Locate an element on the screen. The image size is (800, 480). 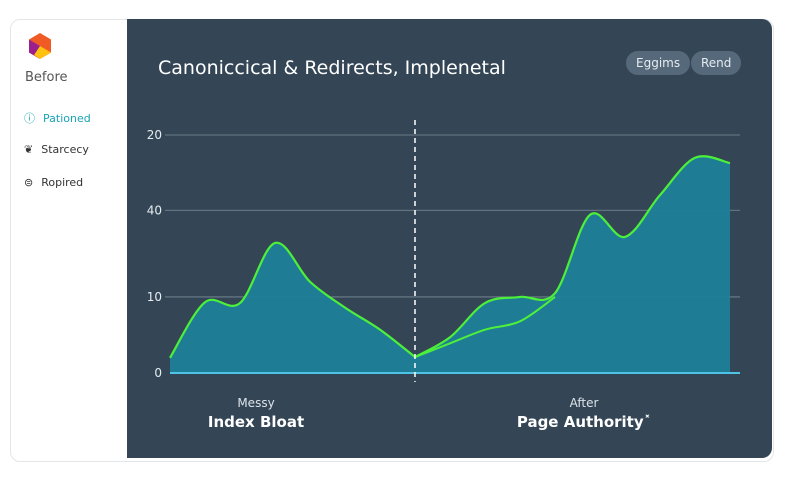
y-tick-label: 0 is located at coordinates (158, 373).